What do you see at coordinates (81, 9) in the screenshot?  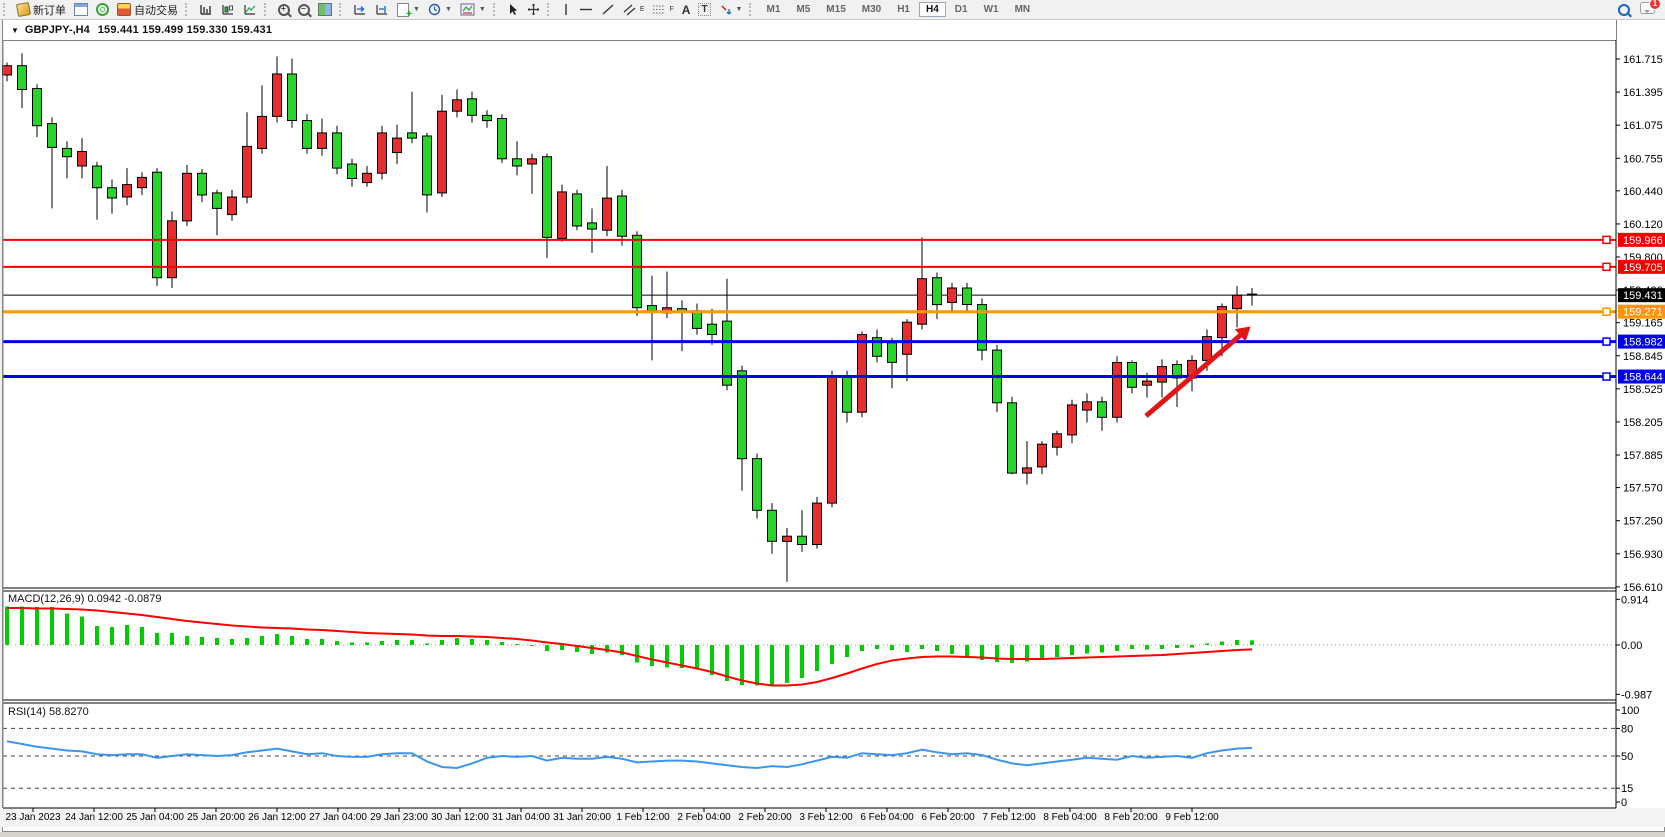 I see `chart-window-button` at bounding box center [81, 9].